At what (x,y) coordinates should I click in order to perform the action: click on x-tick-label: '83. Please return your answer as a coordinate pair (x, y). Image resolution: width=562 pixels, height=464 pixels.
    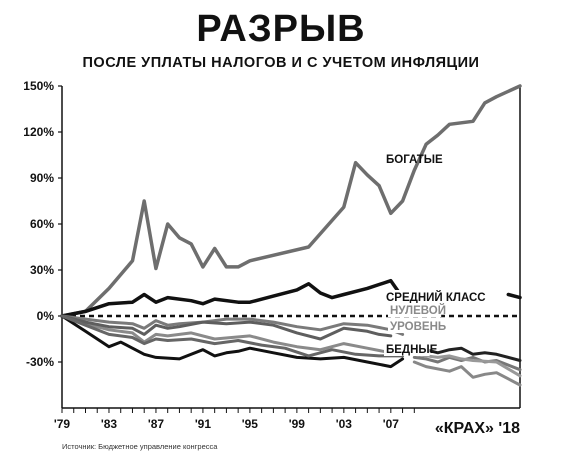
    Looking at the image, I should click on (109, 424).